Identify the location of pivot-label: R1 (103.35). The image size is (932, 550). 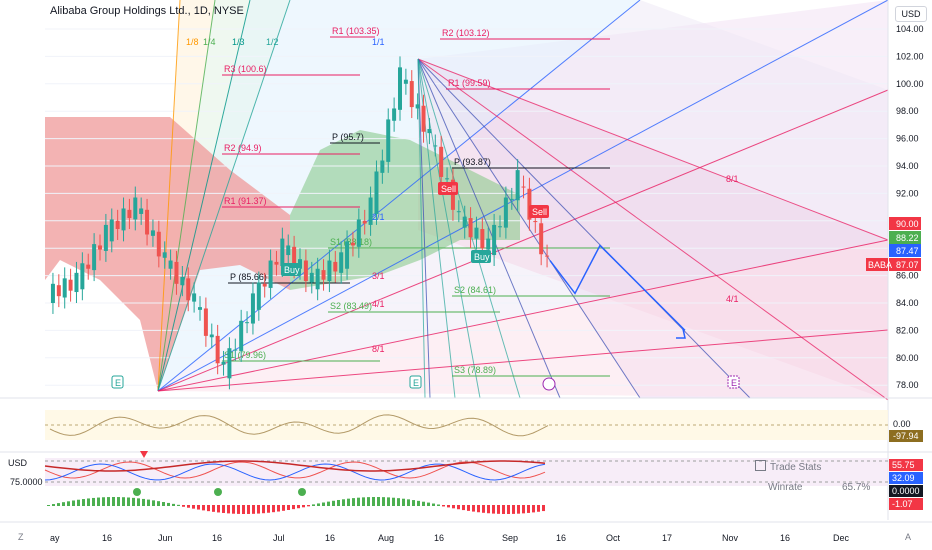
(356, 31).